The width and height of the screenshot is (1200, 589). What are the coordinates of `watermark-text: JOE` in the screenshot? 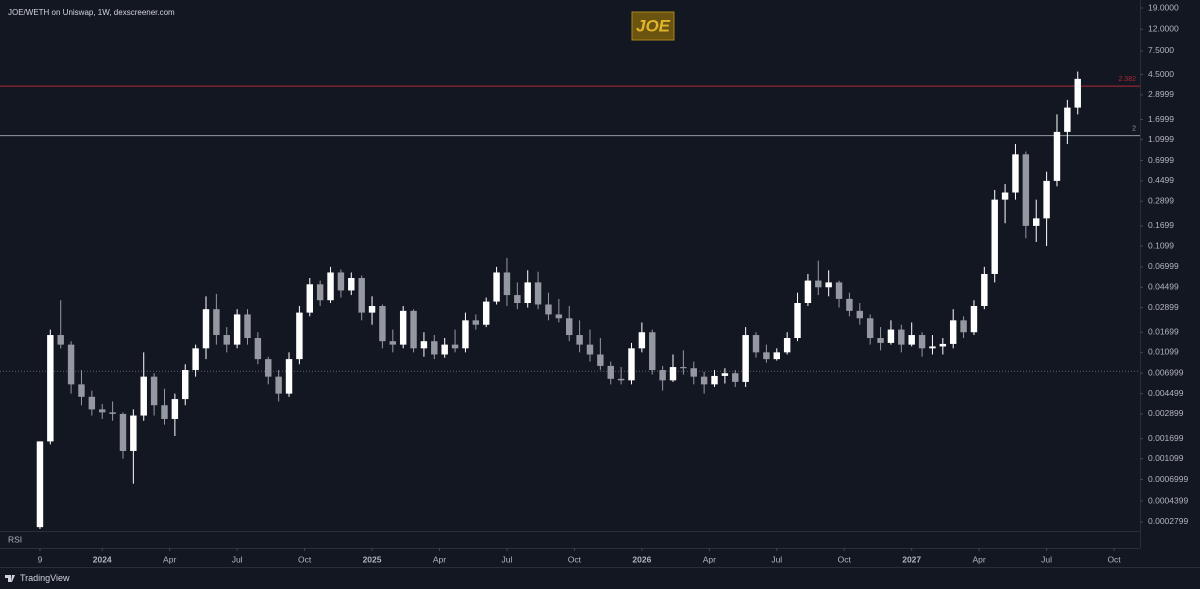 It's located at (653, 25).